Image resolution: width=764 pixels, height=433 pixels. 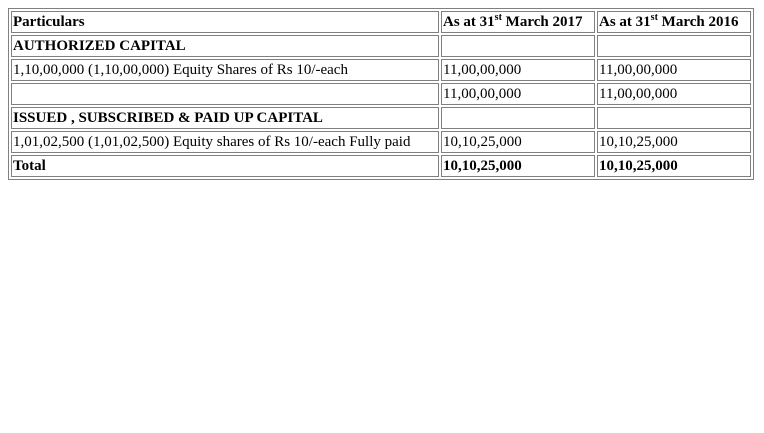 I want to click on header-particulars: Particulars, so click(x=225, y=22).